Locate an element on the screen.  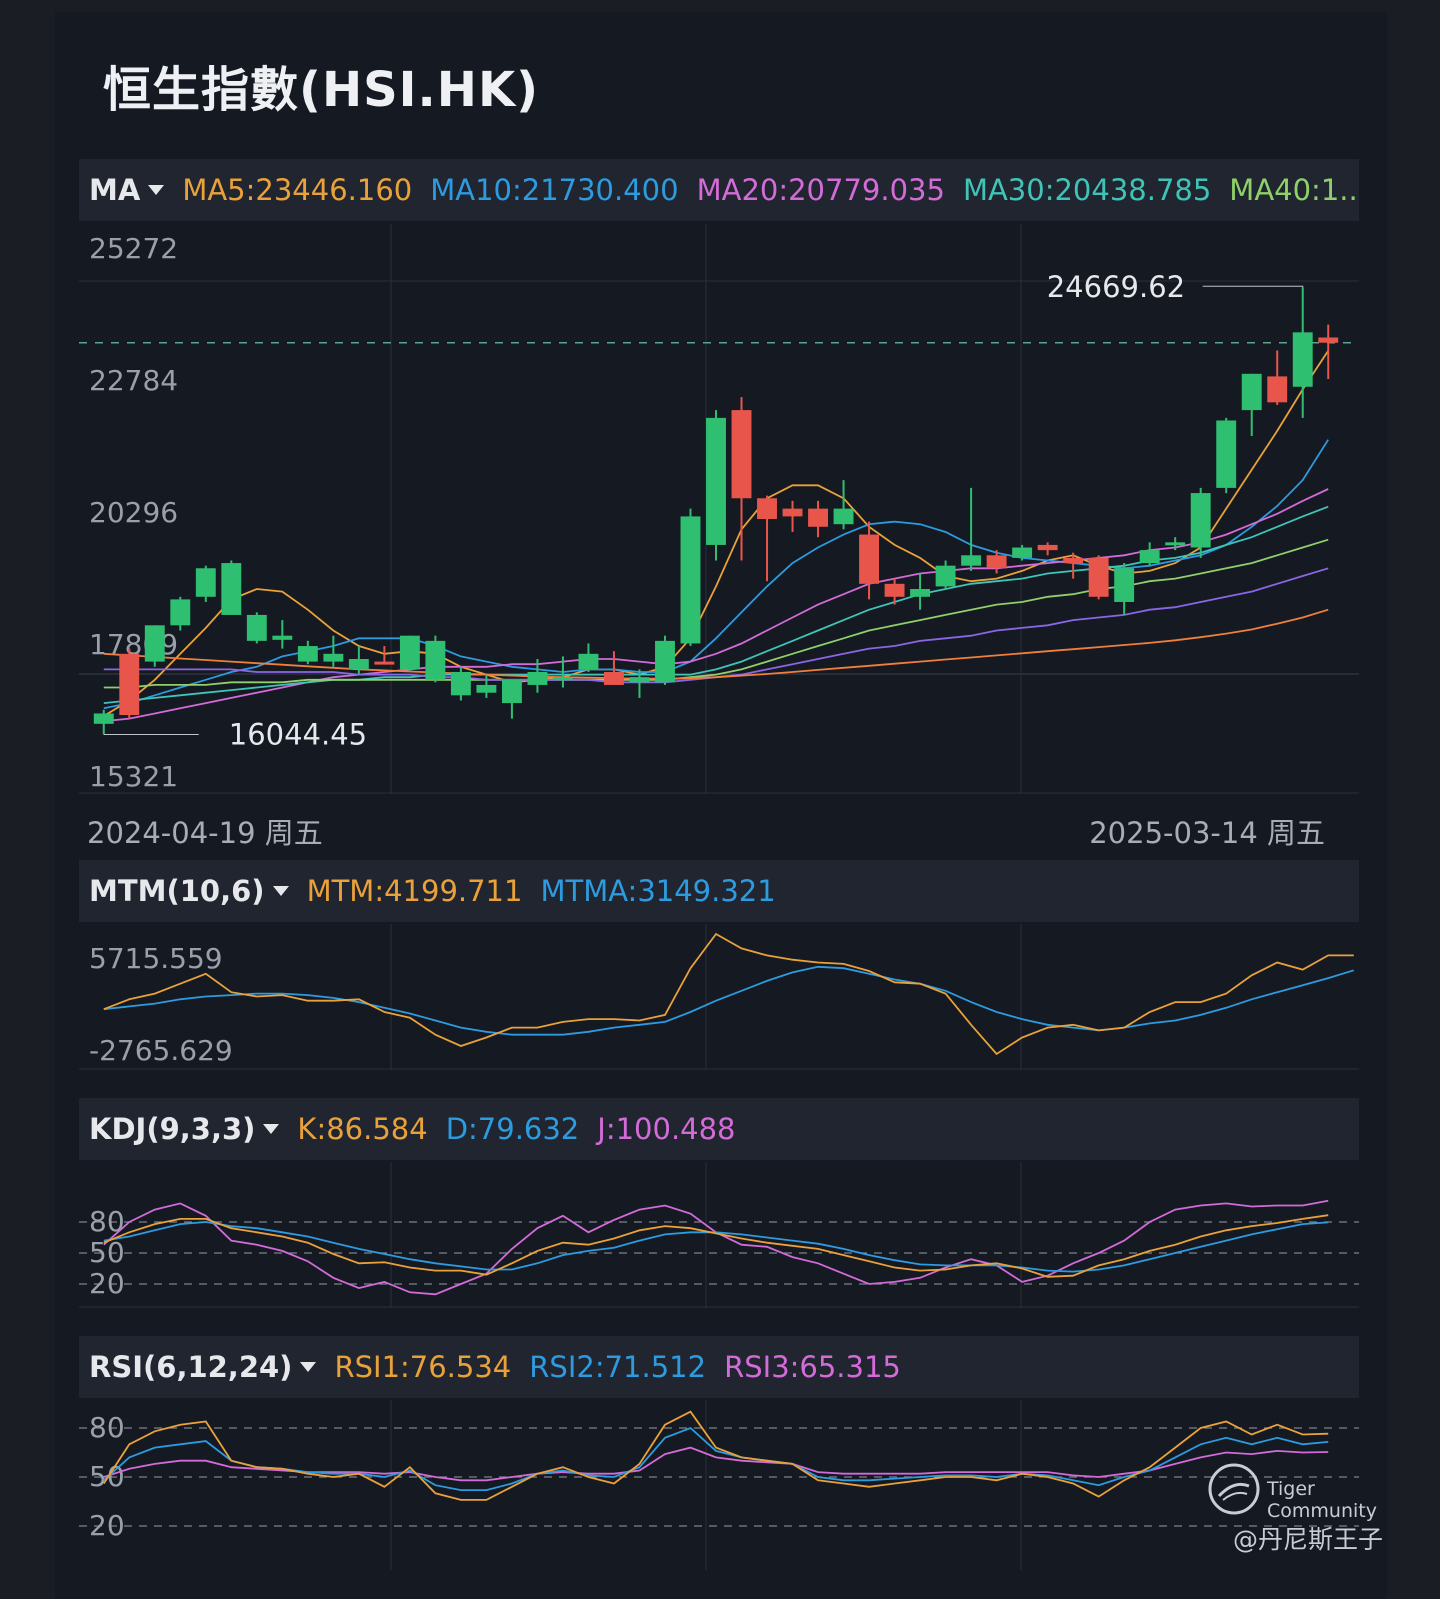
ma20-value: MA20:20779.035 is located at coordinates (820, 190).